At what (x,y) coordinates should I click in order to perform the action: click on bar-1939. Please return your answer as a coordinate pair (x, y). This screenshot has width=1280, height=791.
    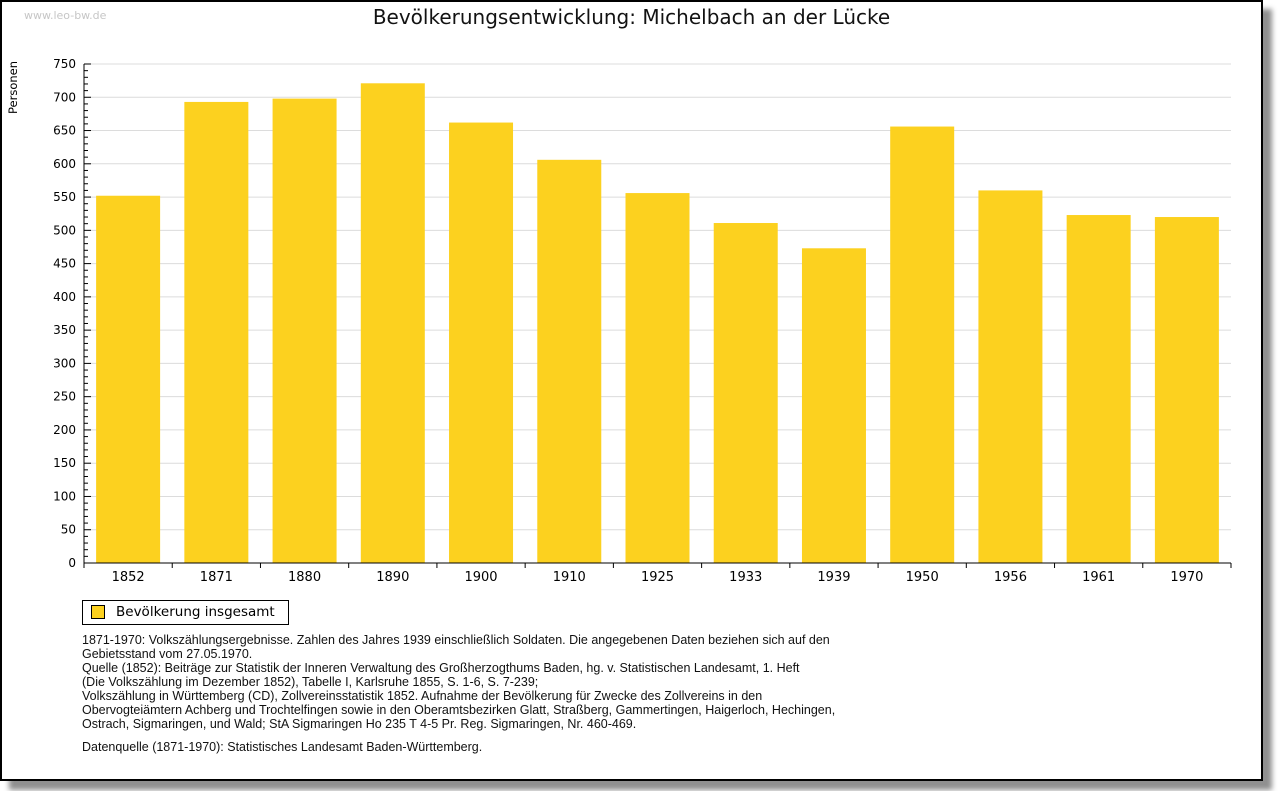
    Looking at the image, I should click on (833, 405).